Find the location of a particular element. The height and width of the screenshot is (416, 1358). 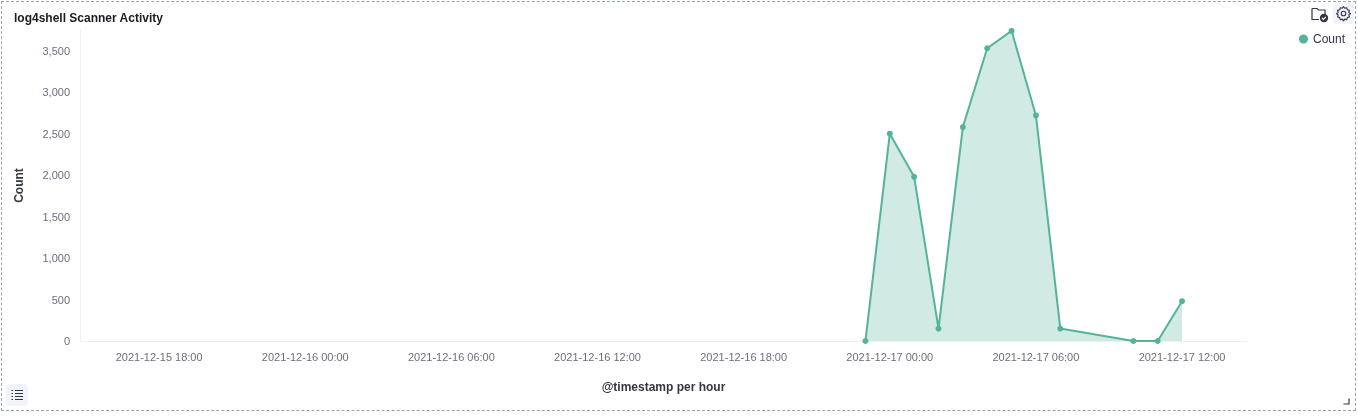

y-tick-label: 2,000 is located at coordinates (56, 175).